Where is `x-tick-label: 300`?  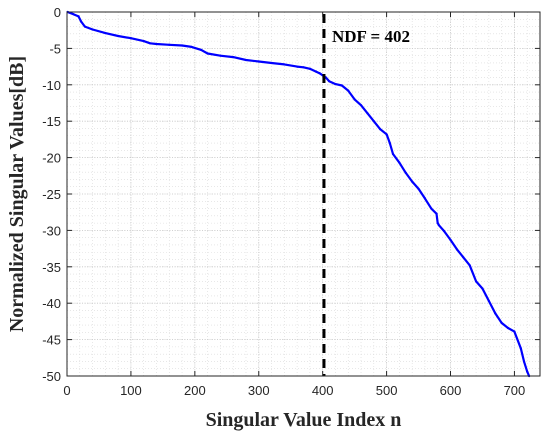
x-tick-label: 300 is located at coordinates (259, 390).